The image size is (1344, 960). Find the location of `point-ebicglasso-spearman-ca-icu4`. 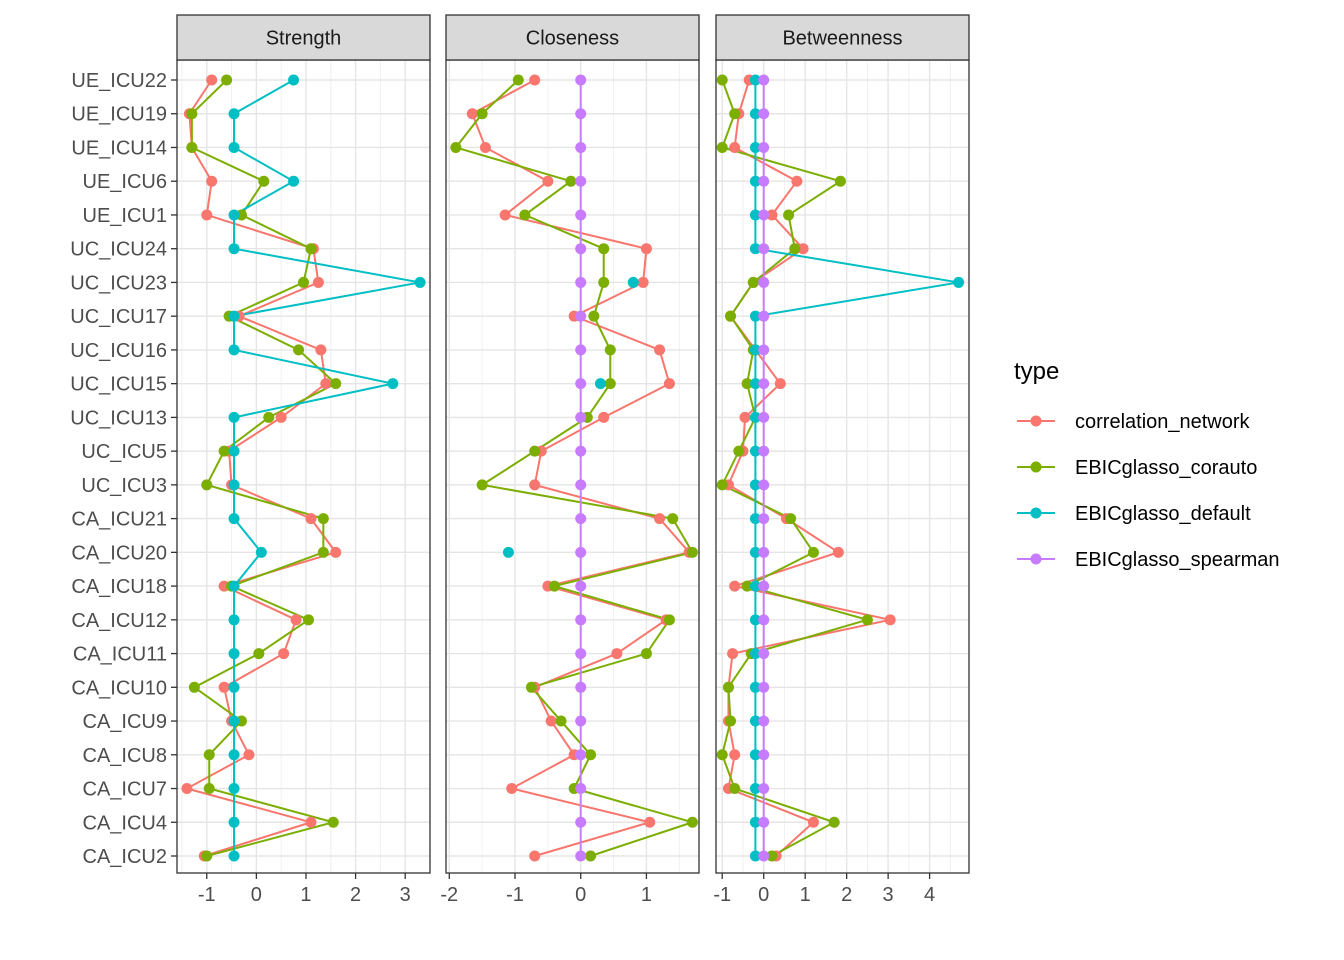

point-ebicglasso-spearman-ca-icu4 is located at coordinates (581, 822).